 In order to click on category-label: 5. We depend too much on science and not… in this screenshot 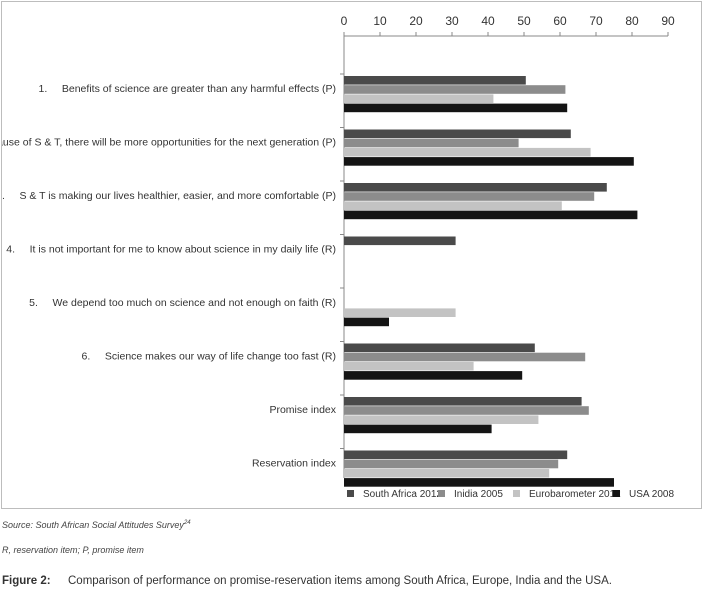, I will do `click(182, 303)`.